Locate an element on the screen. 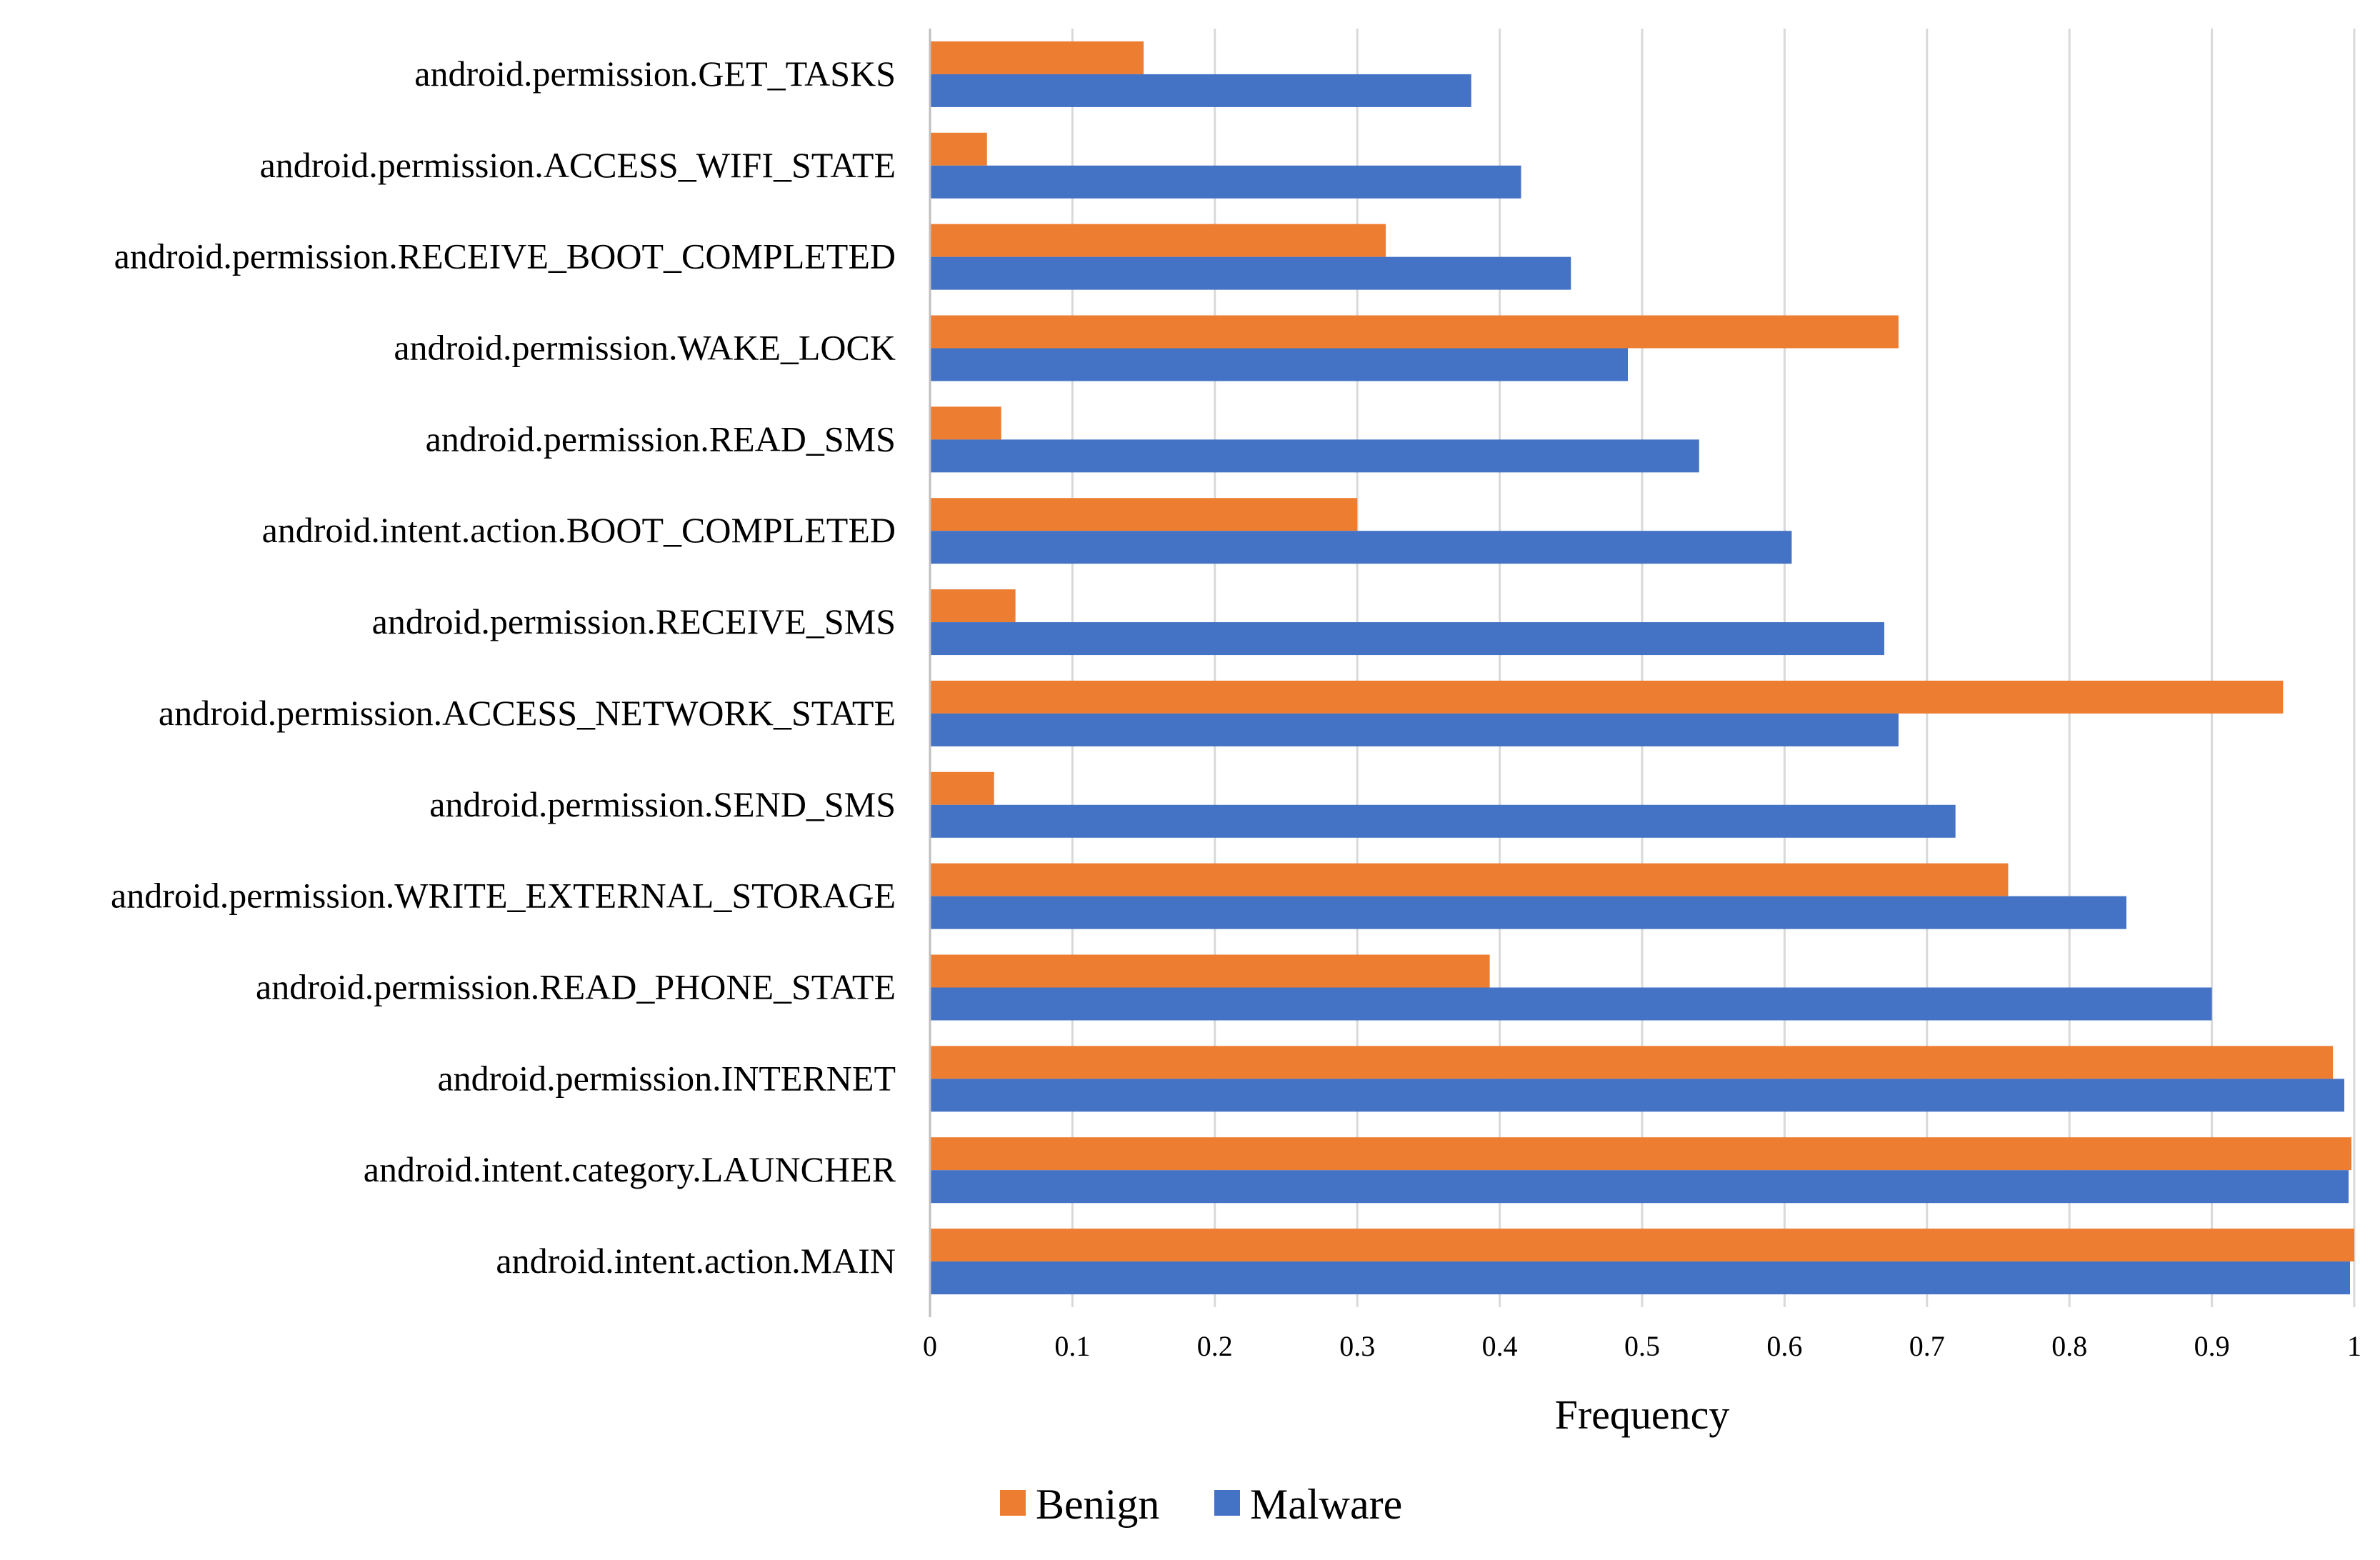  x-tick-label: 0.3 is located at coordinates (1357, 1346).